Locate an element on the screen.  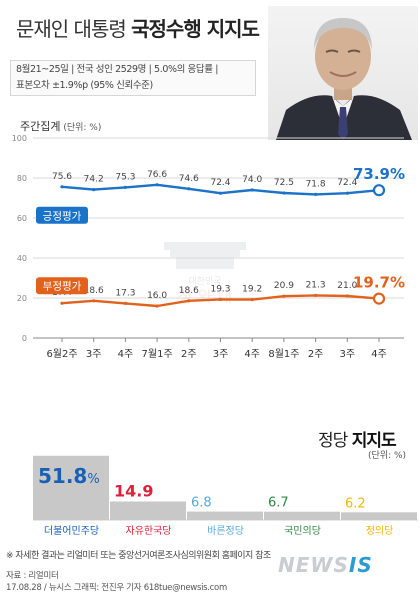
bar-category-label: 국민의당 is located at coordinates (302, 531).